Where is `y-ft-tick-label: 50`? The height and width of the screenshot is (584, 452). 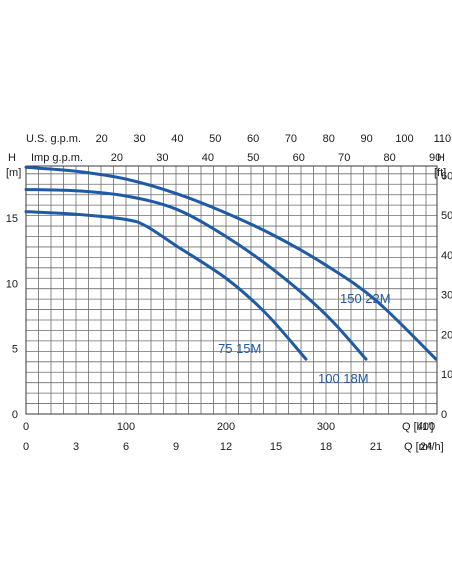
y-ft-tick-label: 50 is located at coordinates (446, 216).